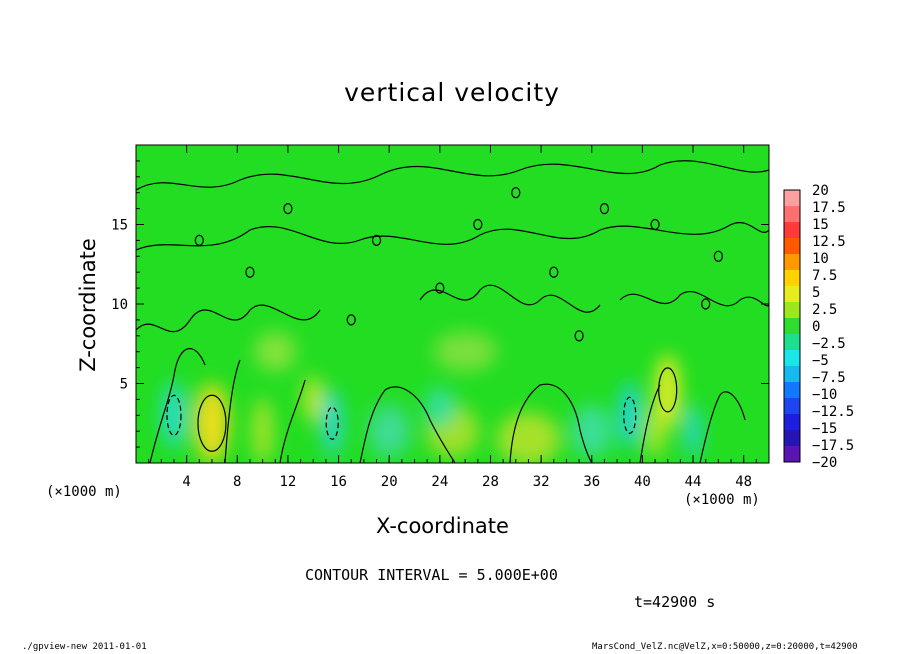  Describe the element at coordinates (829, 208) in the screenshot. I see `colorbar-label: 17.5` at that location.